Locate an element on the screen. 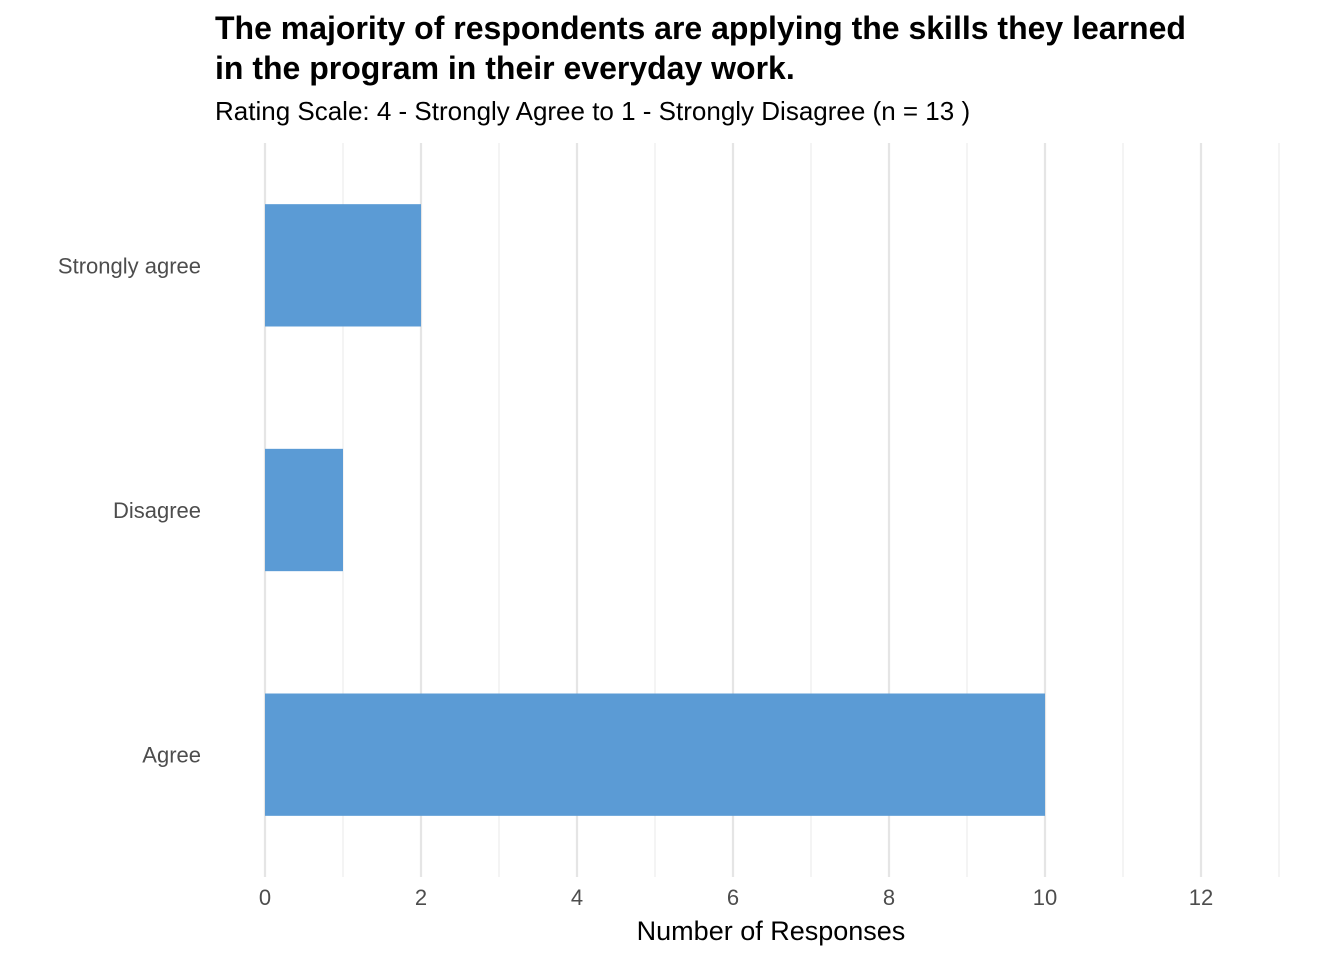 Image resolution: width=1344 pixels, height=960 pixels. category-labels: Strongly agree Disagree Agree is located at coordinates (129, 510).